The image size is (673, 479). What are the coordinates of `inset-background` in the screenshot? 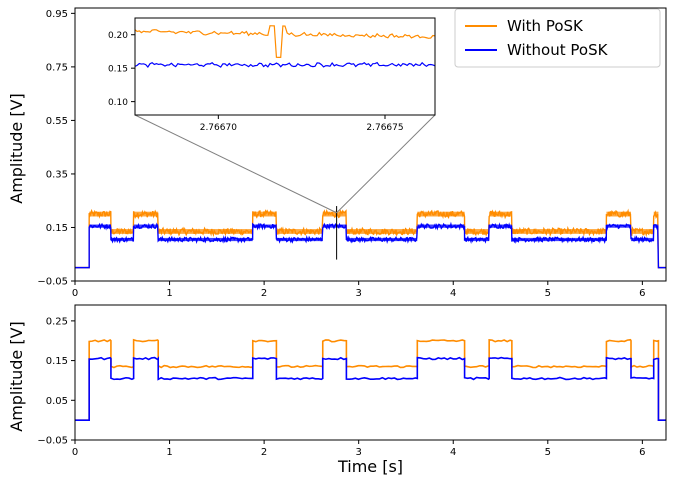 It's located at (285, 66).